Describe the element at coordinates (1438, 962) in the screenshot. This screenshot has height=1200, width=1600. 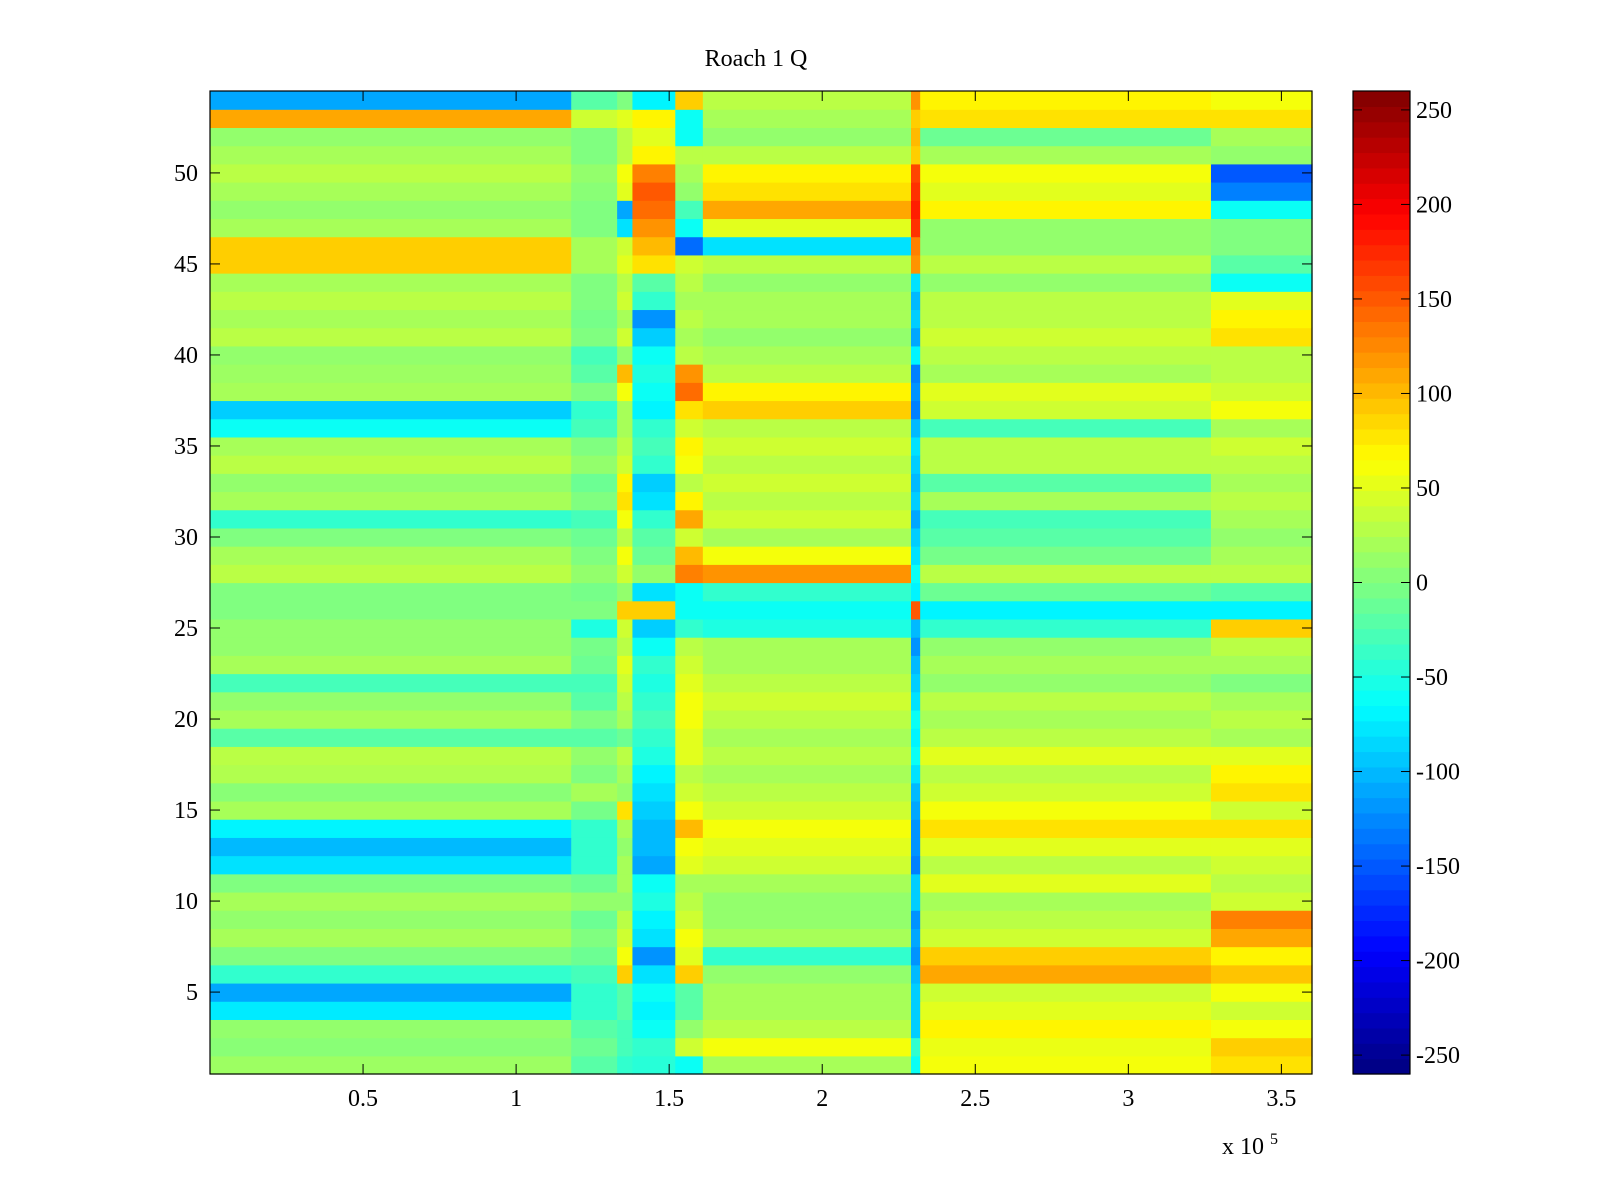
I see `colorbar-tick-label: -200` at that location.